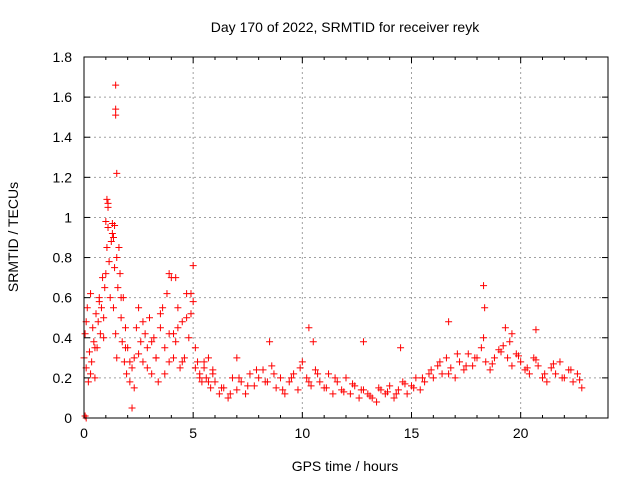 Image resolution: width=640 pixels, height=480 pixels. What do you see at coordinates (63, 338) in the screenshot?
I see `y-tick-label: 0.4` at bounding box center [63, 338].